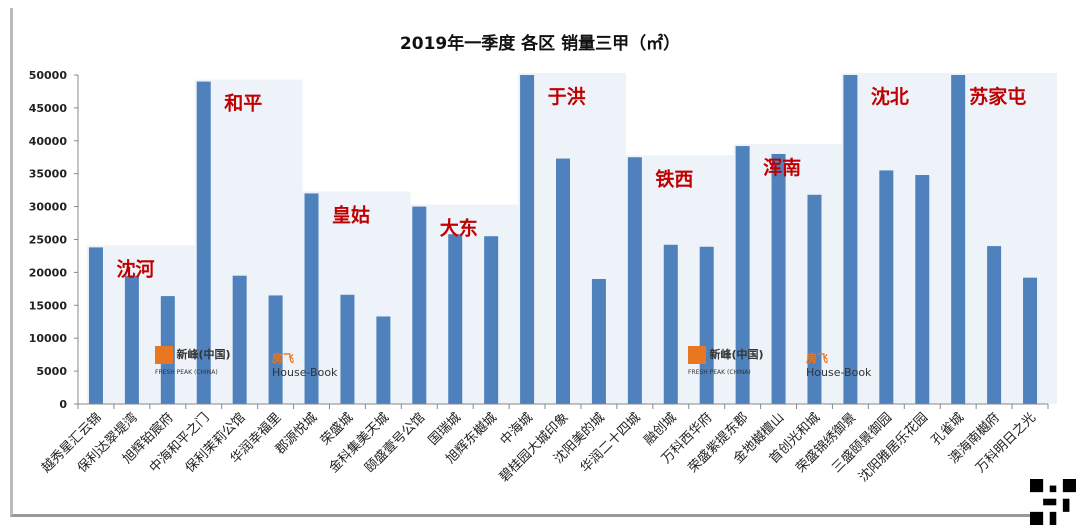  What do you see at coordinates (48, 305) in the screenshot?
I see `y-tick-label: 15000` at bounding box center [48, 305].